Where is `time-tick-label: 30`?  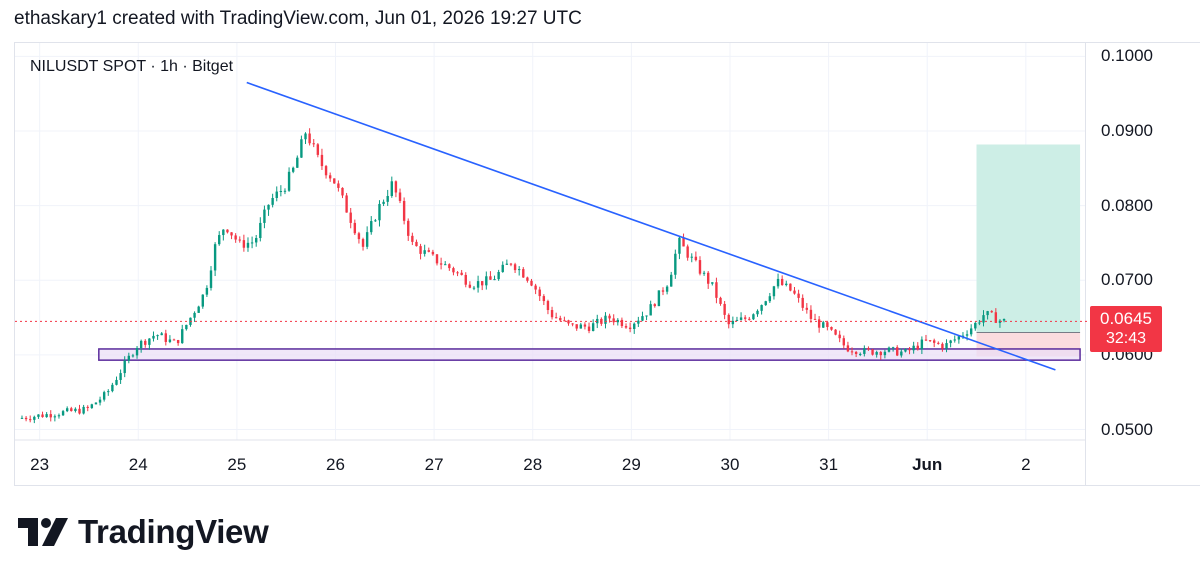
time-tick-label: 30 is located at coordinates (730, 464).